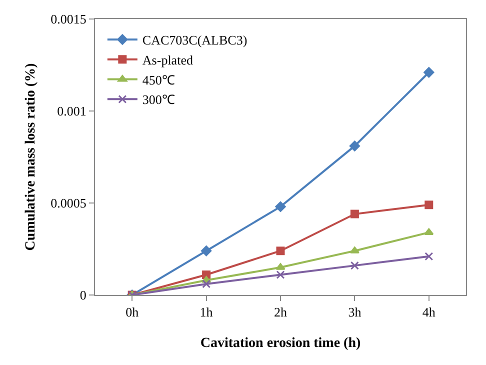  Describe the element at coordinates (68, 19) in the screenshot. I see `y-tick-label: 0.0015` at that location.